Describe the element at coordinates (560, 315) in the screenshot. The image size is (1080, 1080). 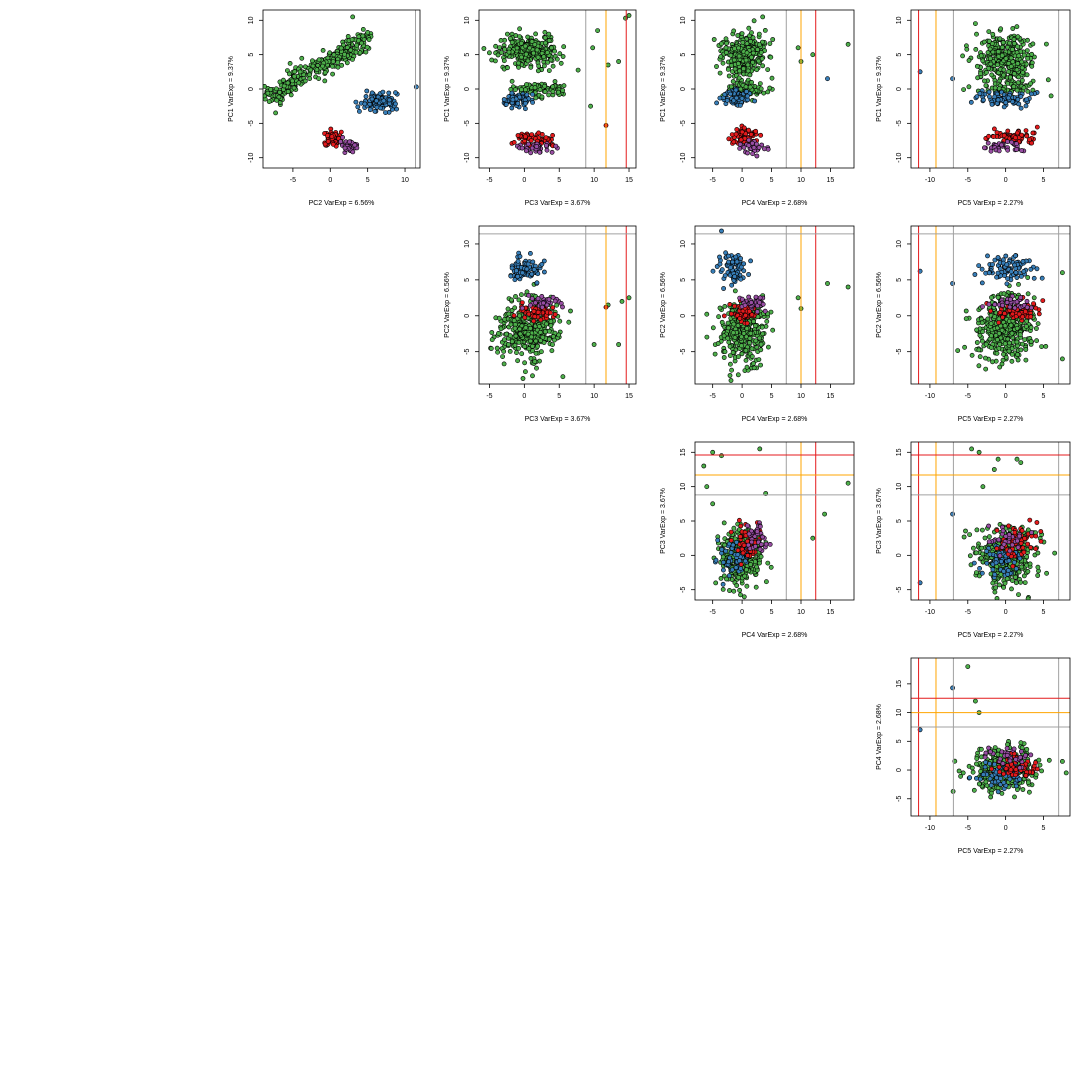
I see `points-pc2-vs-pc3` at that location.